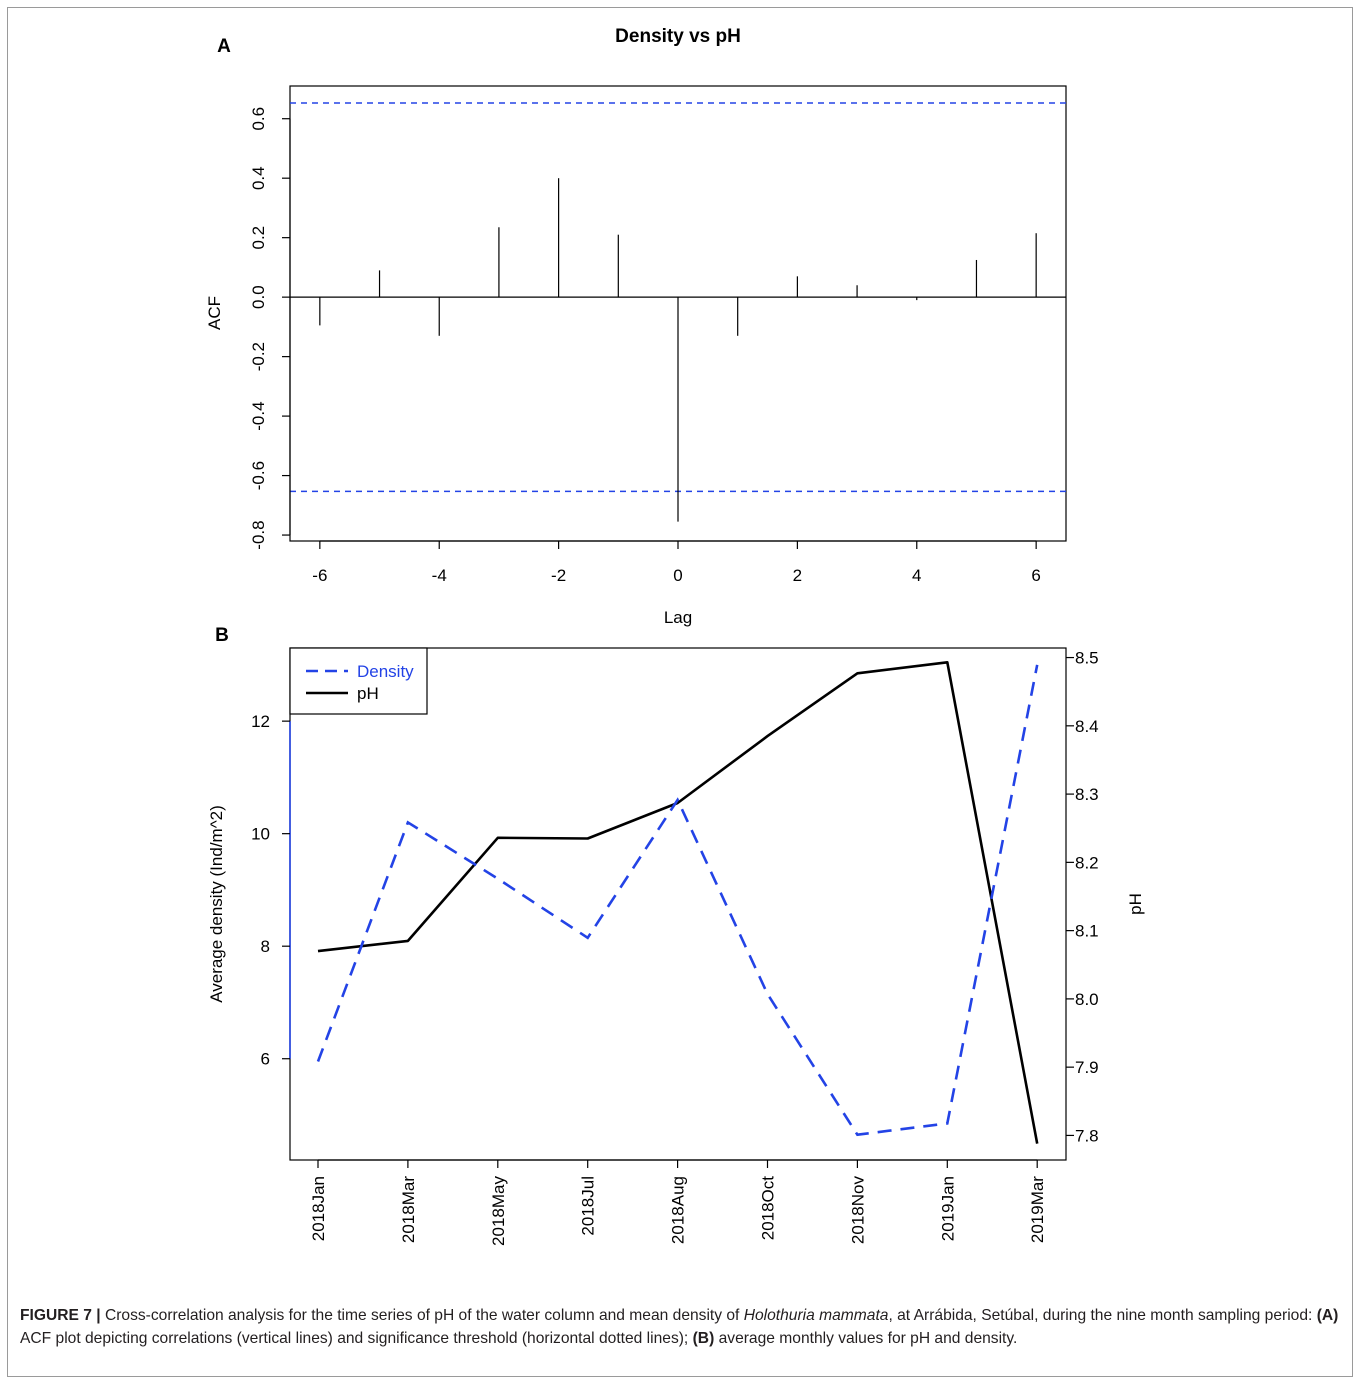 The height and width of the screenshot is (1384, 1360). Describe the element at coordinates (857, 1210) in the screenshot. I see `x-tick-label-b: 2018Nov` at that location.